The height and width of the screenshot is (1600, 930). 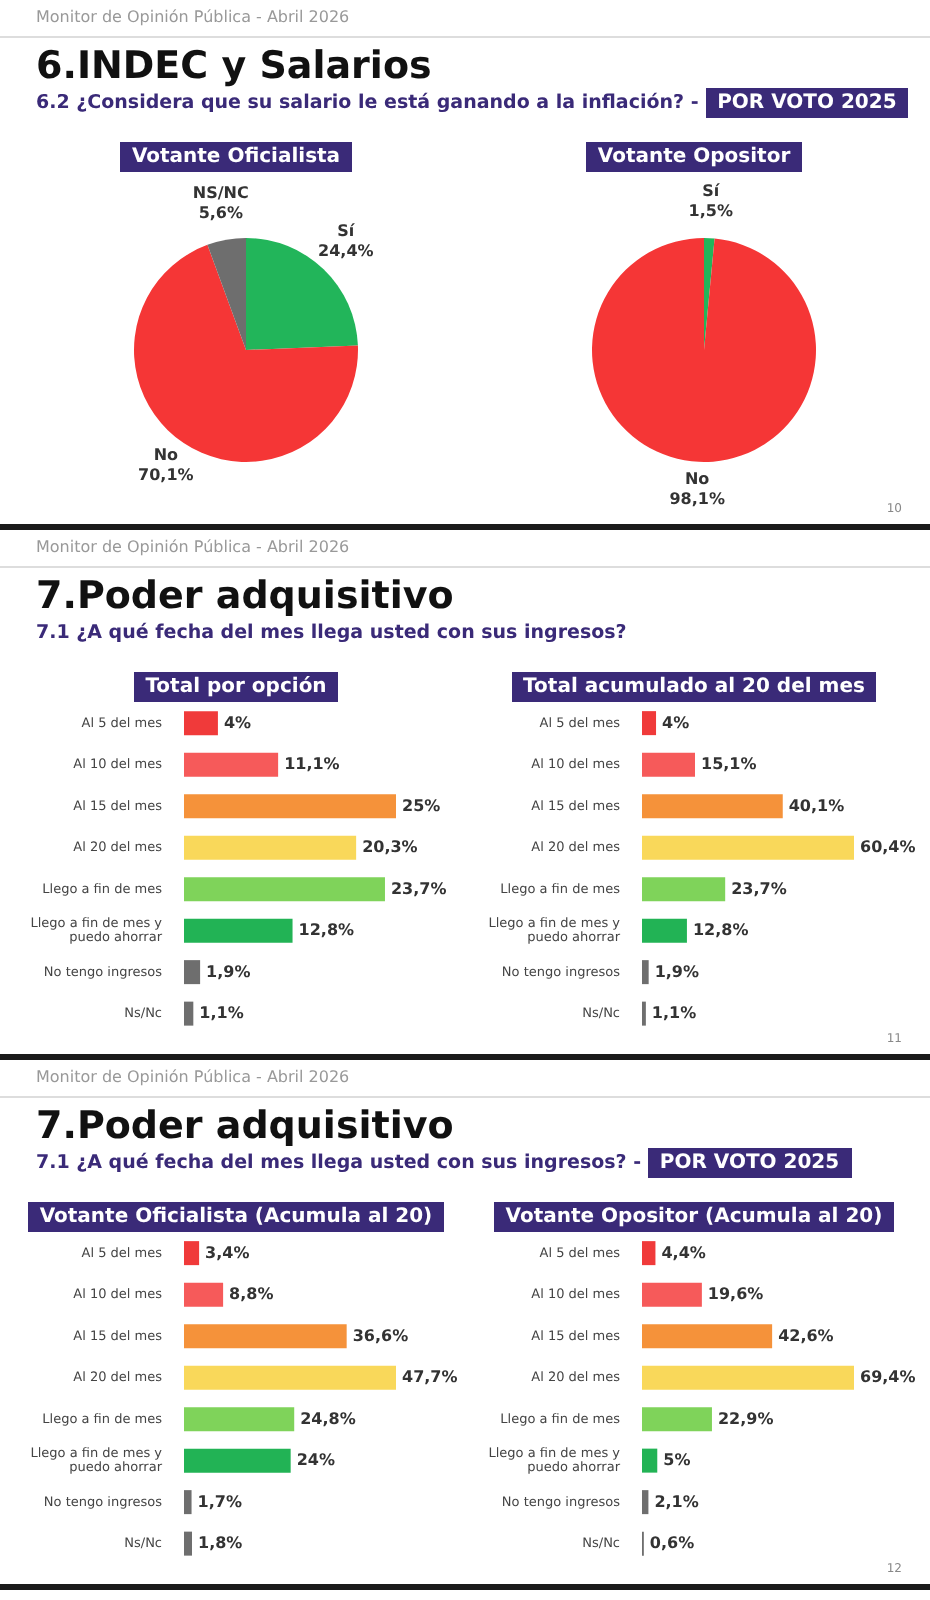 I want to click on data-label: 3,4%, so click(x=227, y=1252).